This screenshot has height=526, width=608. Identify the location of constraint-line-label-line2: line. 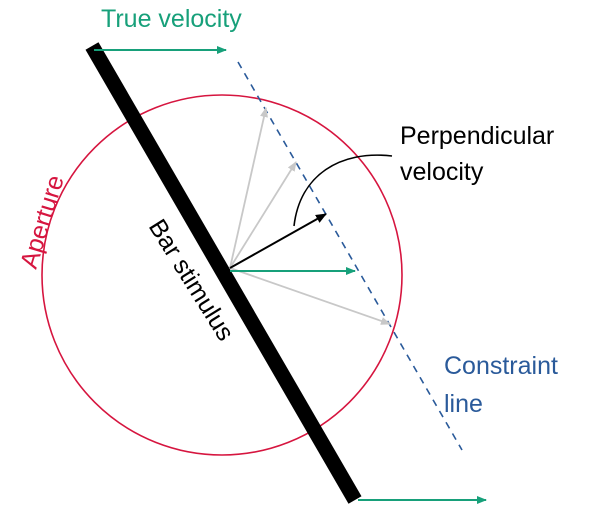
(463, 404).